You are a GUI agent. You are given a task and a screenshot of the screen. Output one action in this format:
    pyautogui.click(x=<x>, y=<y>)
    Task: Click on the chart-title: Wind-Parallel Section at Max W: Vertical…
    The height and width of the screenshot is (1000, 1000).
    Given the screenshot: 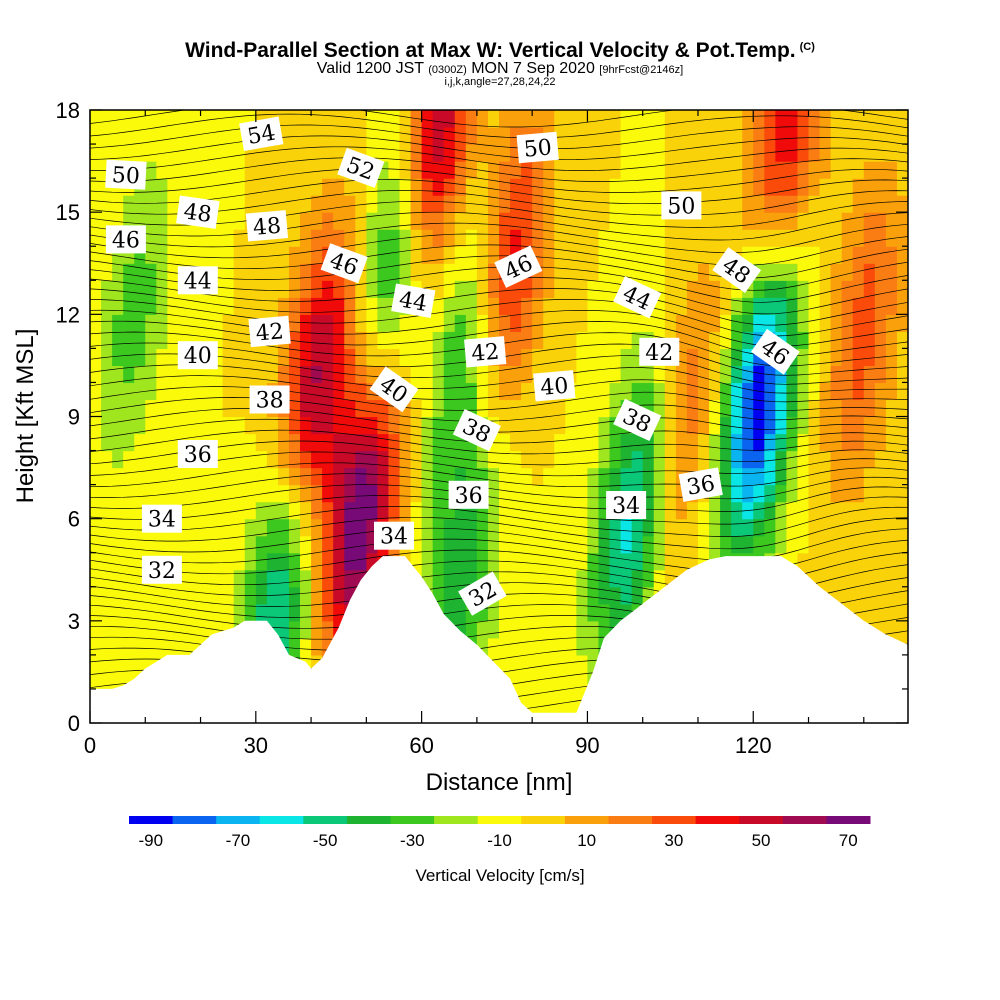 What is the action you would take?
    pyautogui.click(x=500, y=49)
    